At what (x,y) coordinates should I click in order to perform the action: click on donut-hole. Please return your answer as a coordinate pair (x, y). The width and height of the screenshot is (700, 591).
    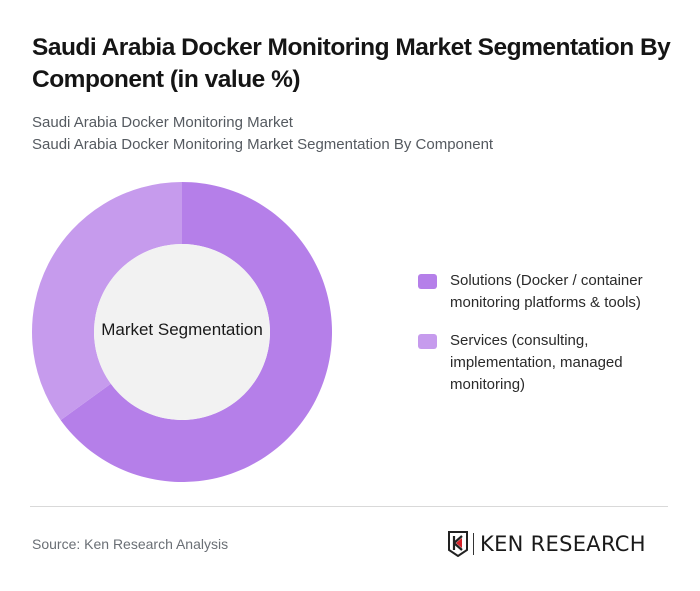
    Looking at the image, I should click on (182, 332).